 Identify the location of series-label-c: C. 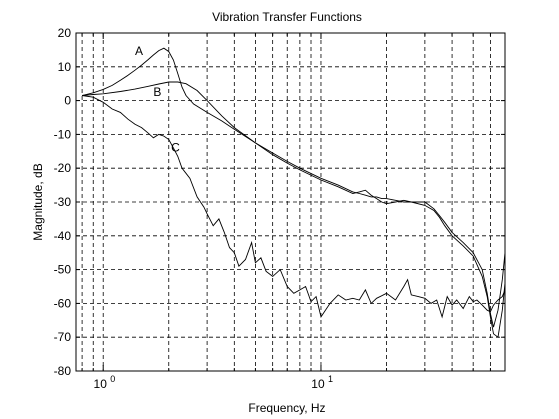
(175, 147).